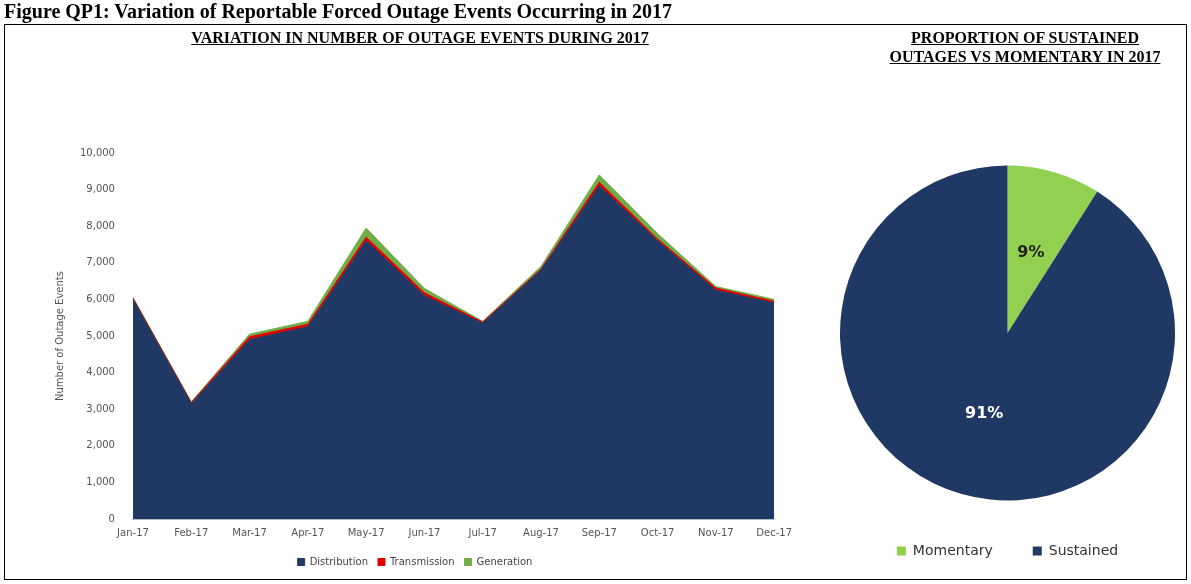  I want to click on x-tick-label: Feb-17, so click(191, 532).